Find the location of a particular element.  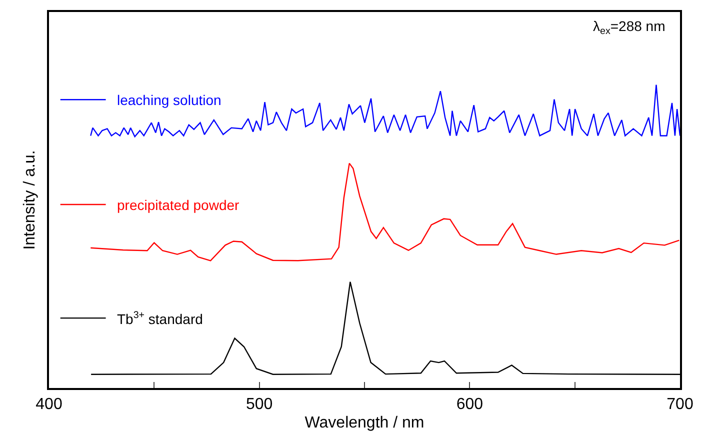

legend-label: precipitated powder is located at coordinates (178, 205).